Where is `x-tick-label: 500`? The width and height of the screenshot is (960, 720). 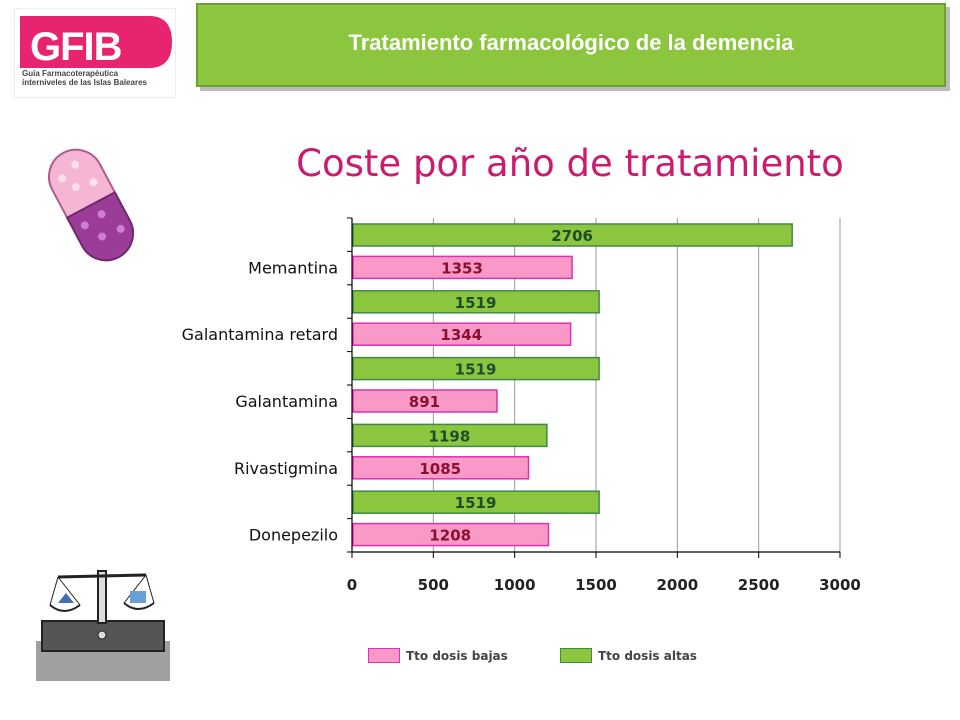
x-tick-label: 500 is located at coordinates (433, 585).